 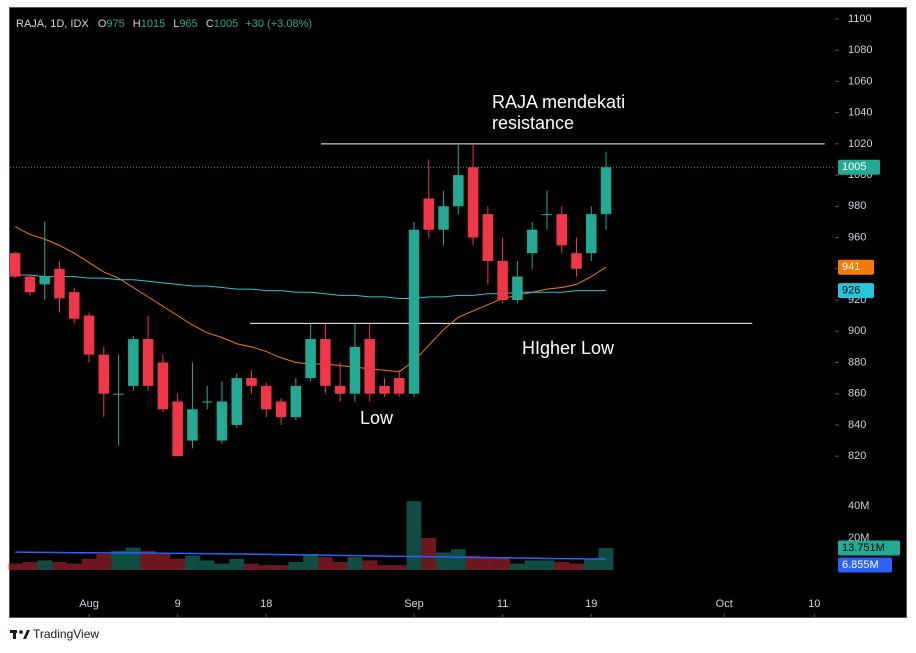 I want to click on annotation: RAJA mendekati, so click(x=558, y=102).